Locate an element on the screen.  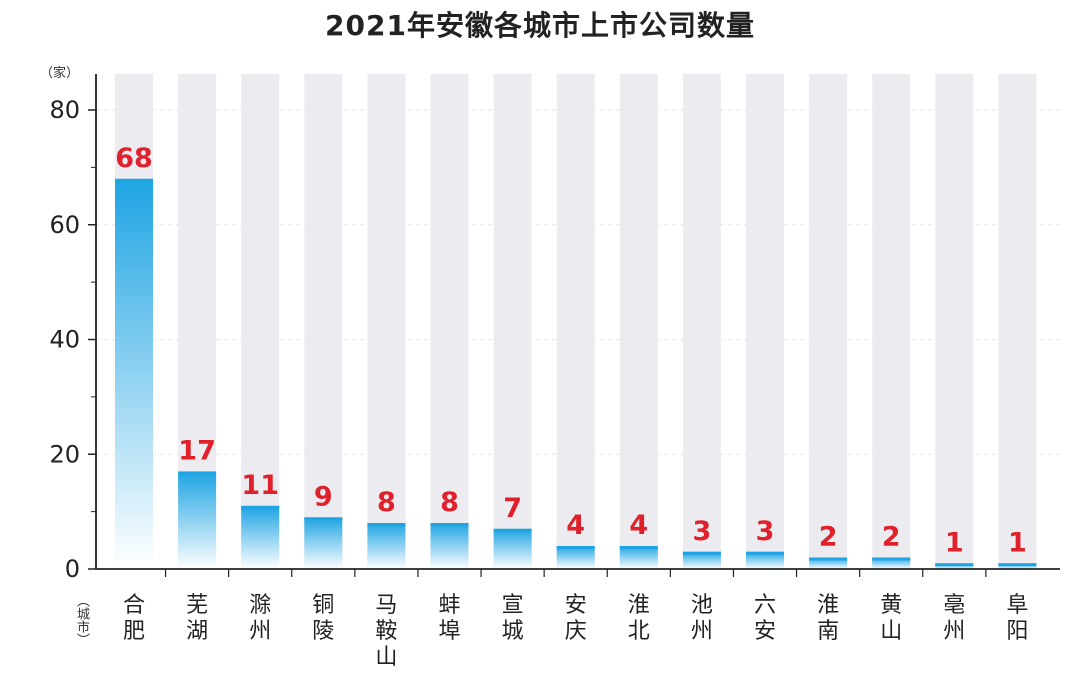
category-label-铜陵: 铜陵 is located at coordinates (323, 618).